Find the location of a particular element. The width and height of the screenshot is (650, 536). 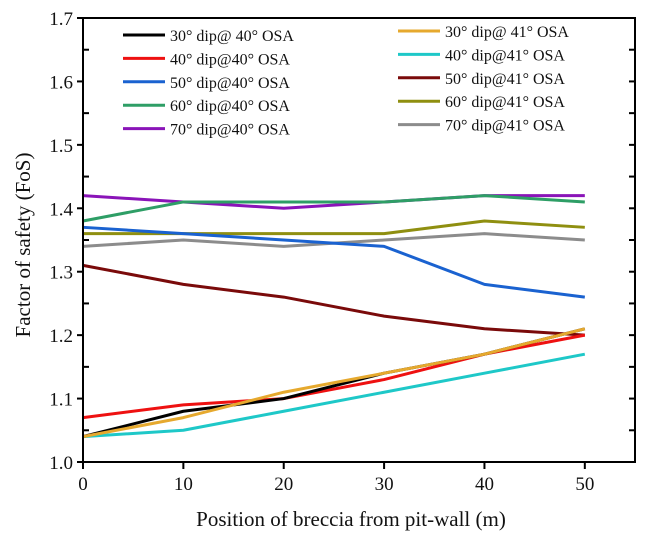

legend-item: 40° dip@41° OSA is located at coordinates (481, 55).